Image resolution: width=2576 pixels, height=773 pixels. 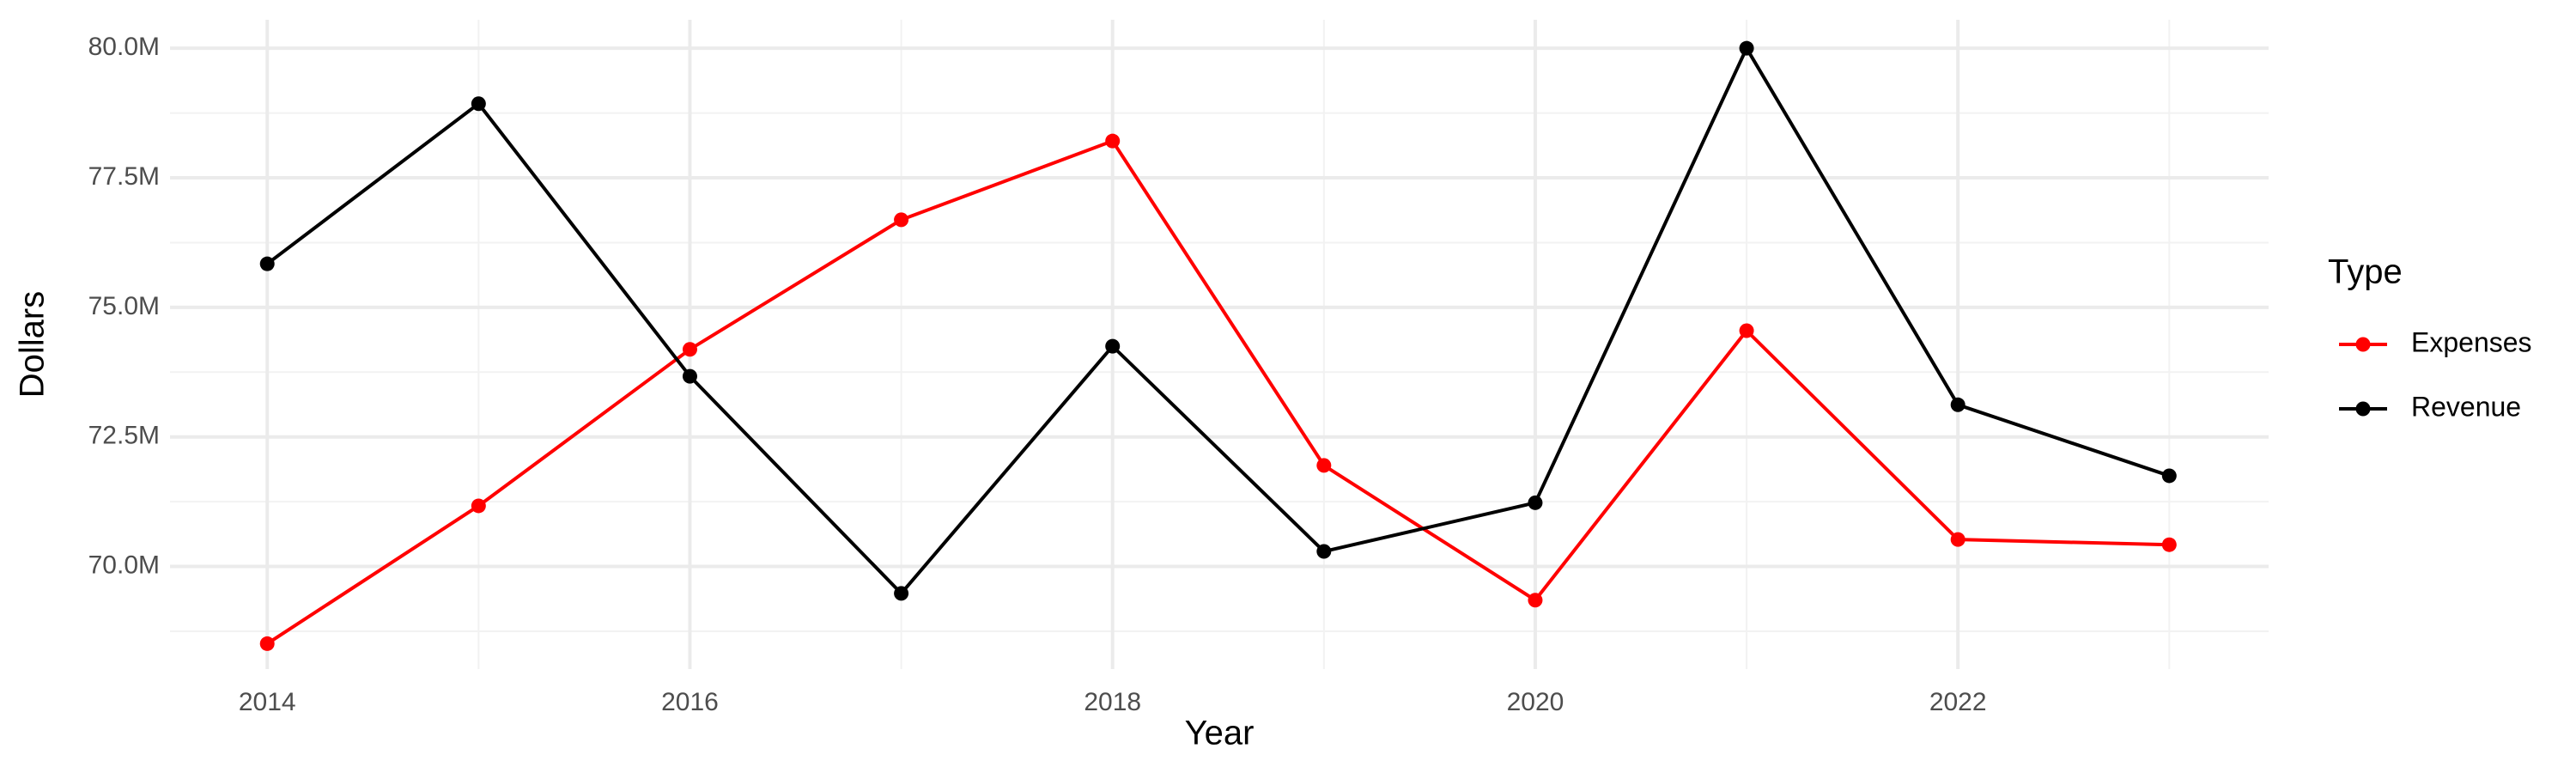 What do you see at coordinates (124, 47) in the screenshot?
I see `y-tick-label: 80.0M` at bounding box center [124, 47].